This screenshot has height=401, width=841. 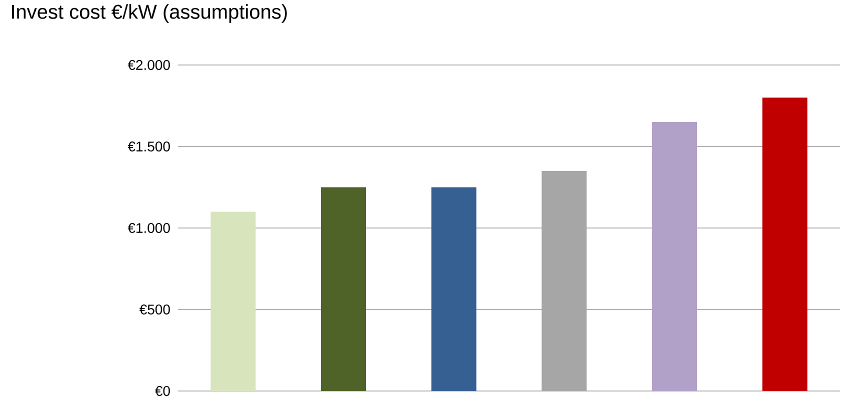 I want to click on chart-title: Invest cost €/kW (assumptions), so click(x=149, y=13).